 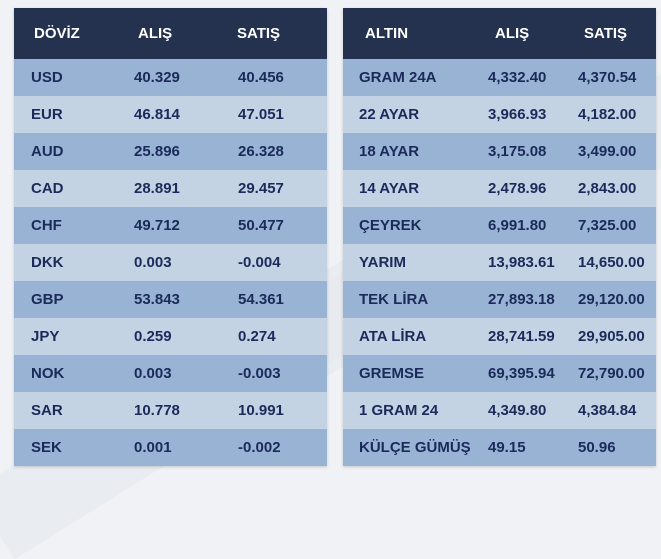 What do you see at coordinates (415, 447) in the screenshot?
I see `gold-type: KÜLÇE GÜMÜŞ` at bounding box center [415, 447].